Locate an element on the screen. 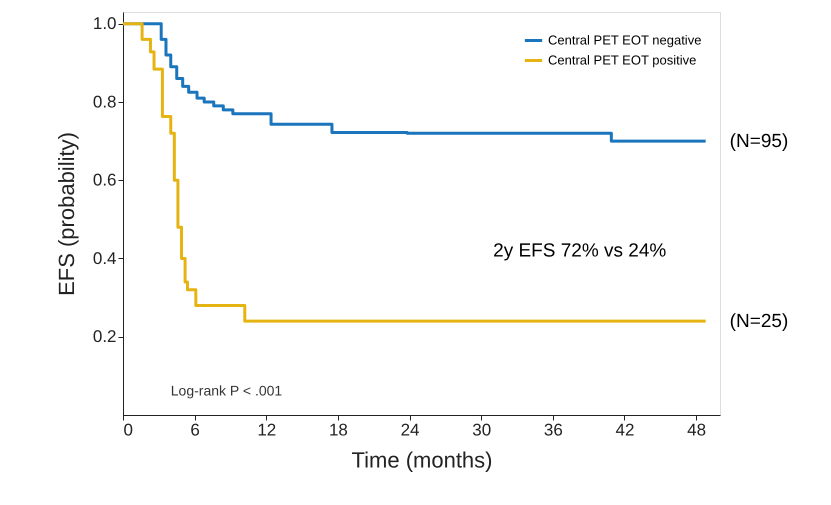 This screenshot has height=505, width=831. y-tick-label: 0.6 is located at coordinates (104, 180).